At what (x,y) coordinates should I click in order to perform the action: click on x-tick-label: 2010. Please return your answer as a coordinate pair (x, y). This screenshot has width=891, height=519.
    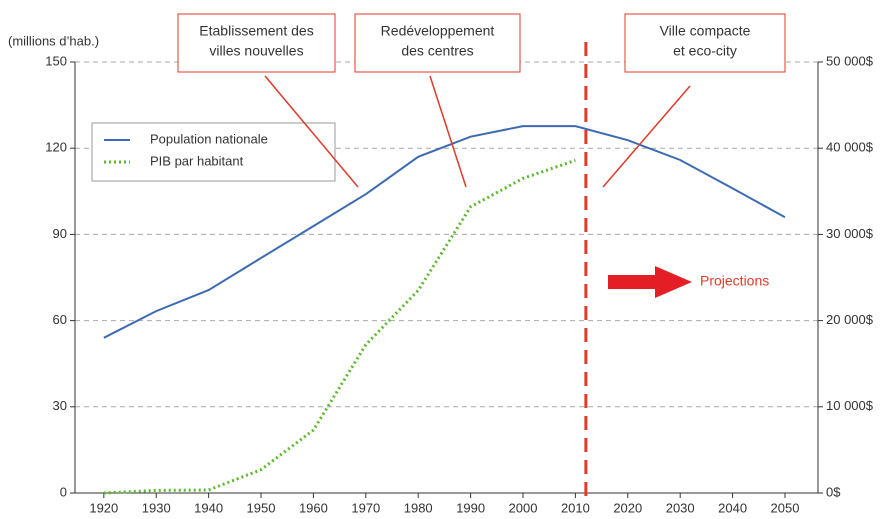
    Looking at the image, I should click on (575, 507).